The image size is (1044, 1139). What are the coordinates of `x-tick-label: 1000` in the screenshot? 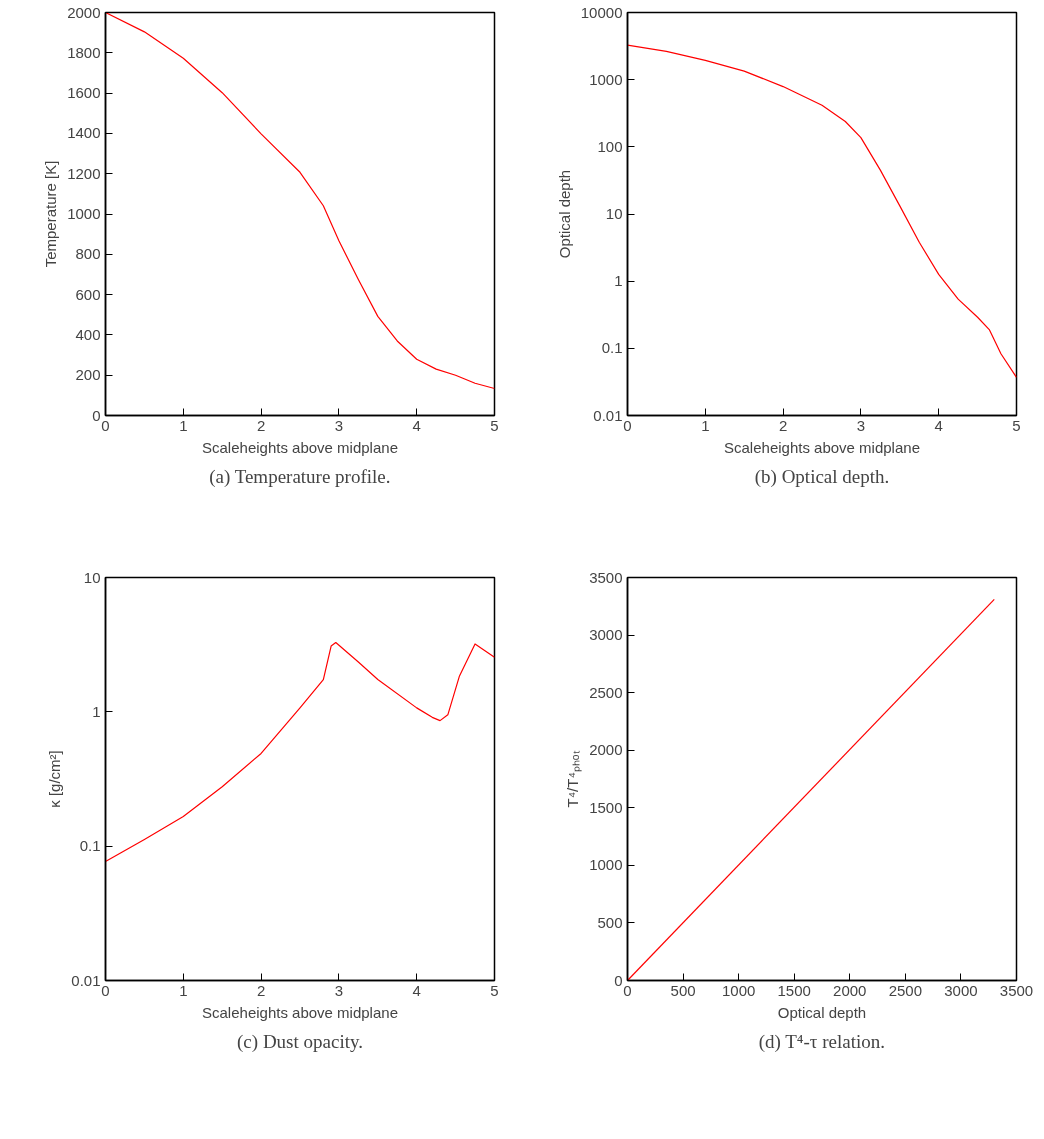 It's located at (738, 990).